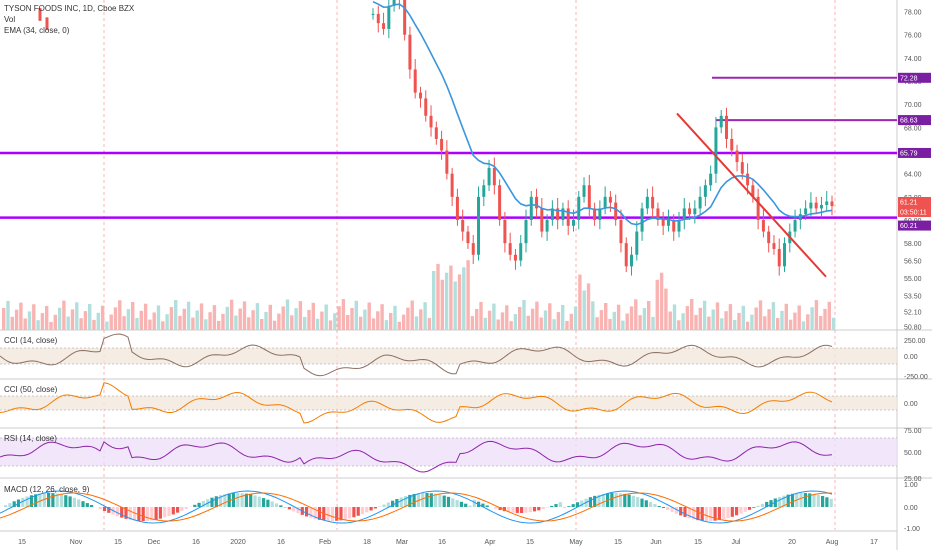 The image size is (932, 550). What do you see at coordinates (909, 153) in the screenshot?
I see `price-tag-65: 65.79` at bounding box center [909, 153].